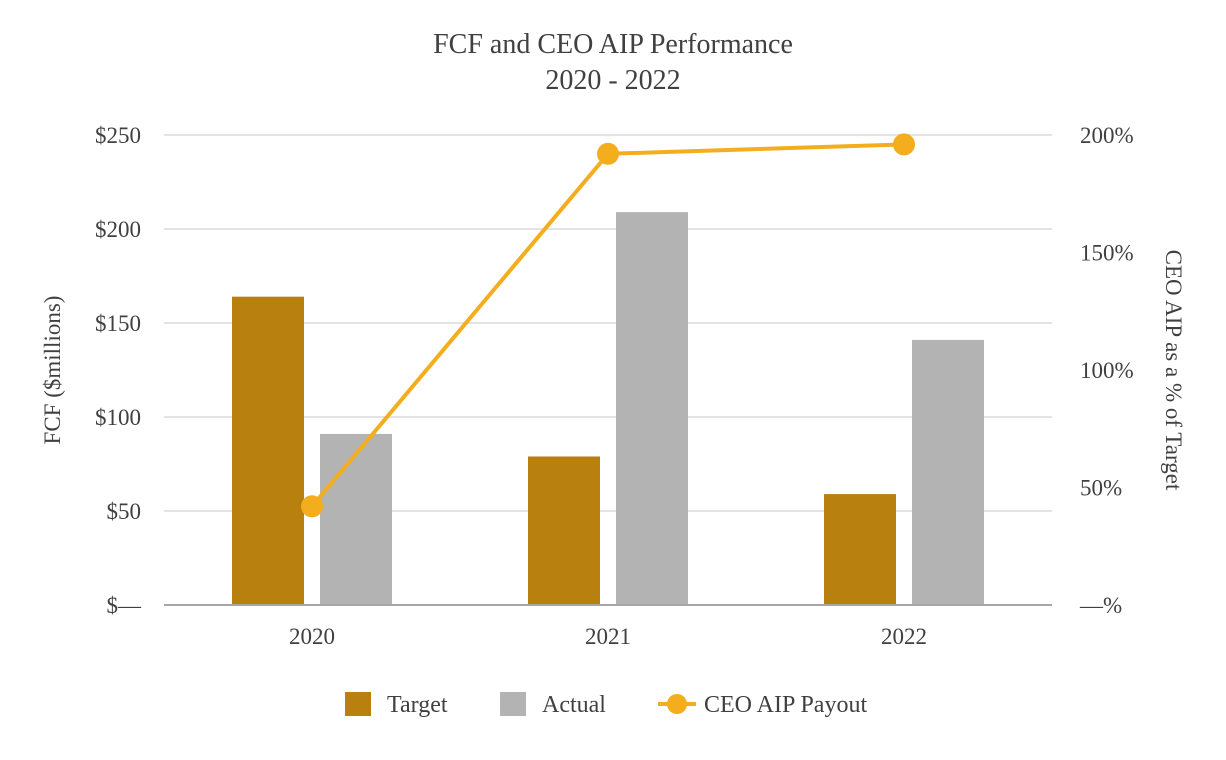 This screenshot has width=1226, height=760. I want to click on bar-actual-2020, so click(356, 519).